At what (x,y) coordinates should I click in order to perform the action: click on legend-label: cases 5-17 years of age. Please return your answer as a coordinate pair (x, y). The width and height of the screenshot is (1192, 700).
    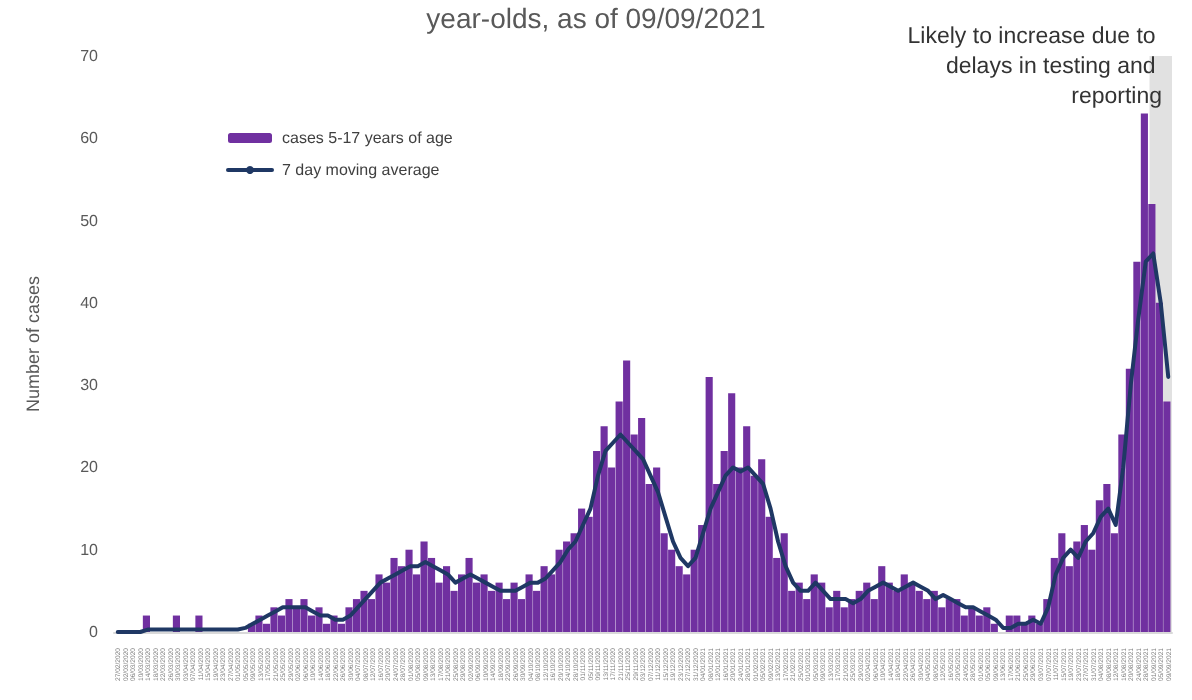
    Looking at the image, I should click on (368, 138).